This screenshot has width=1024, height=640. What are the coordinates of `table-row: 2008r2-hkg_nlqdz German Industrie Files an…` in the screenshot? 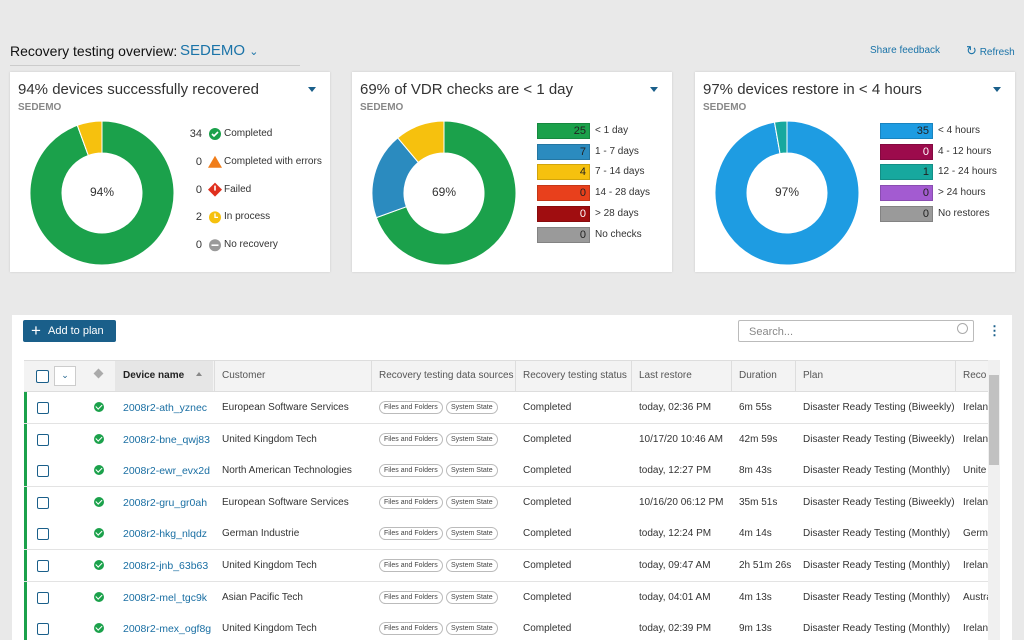 It's located at (506, 534).